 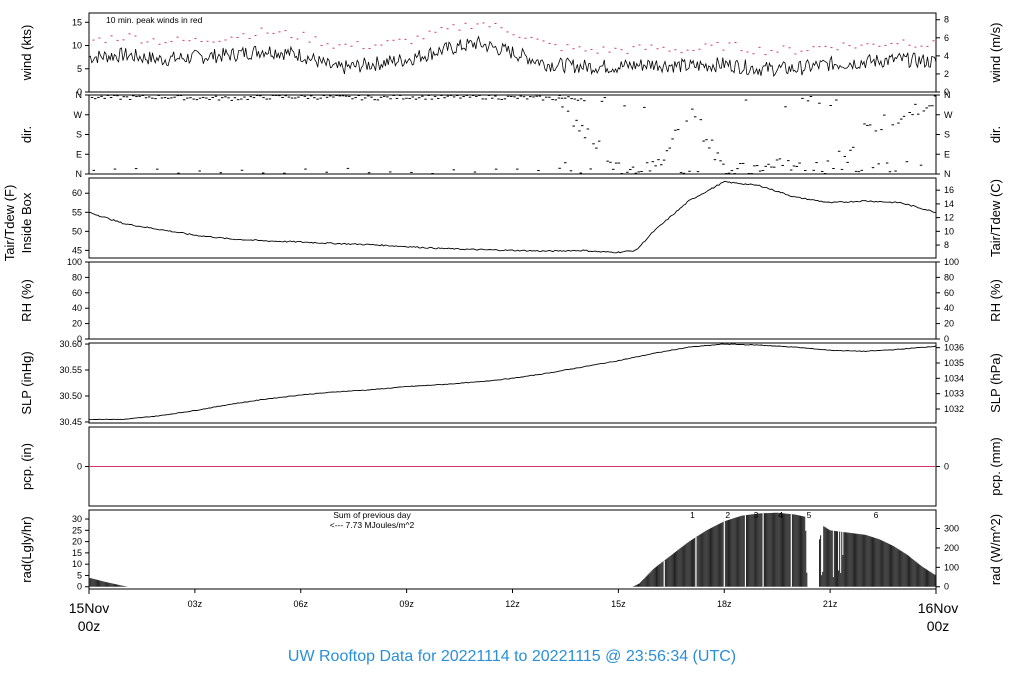 What do you see at coordinates (77, 250) in the screenshot?
I see `y-tick-label-left: 45` at bounding box center [77, 250].